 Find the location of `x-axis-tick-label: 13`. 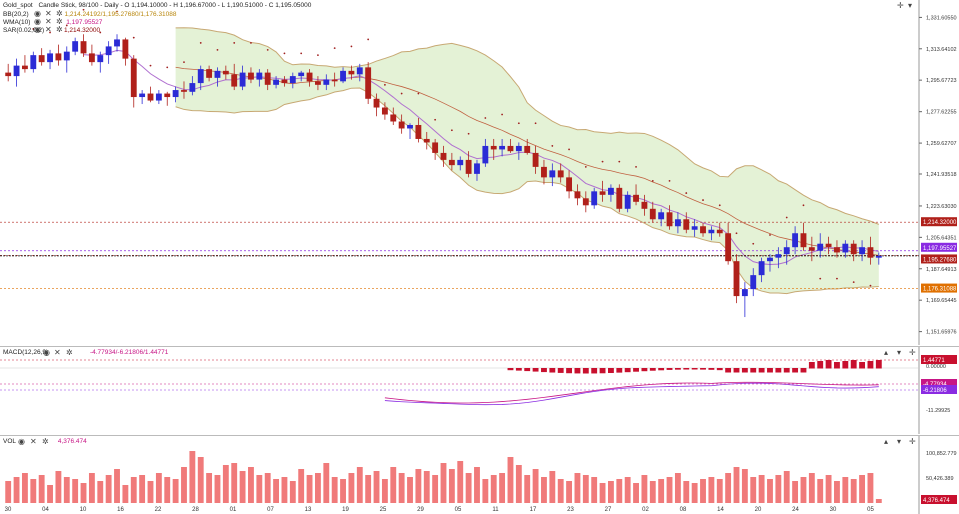

x-axis-tick-label: 13 is located at coordinates (308, 510).